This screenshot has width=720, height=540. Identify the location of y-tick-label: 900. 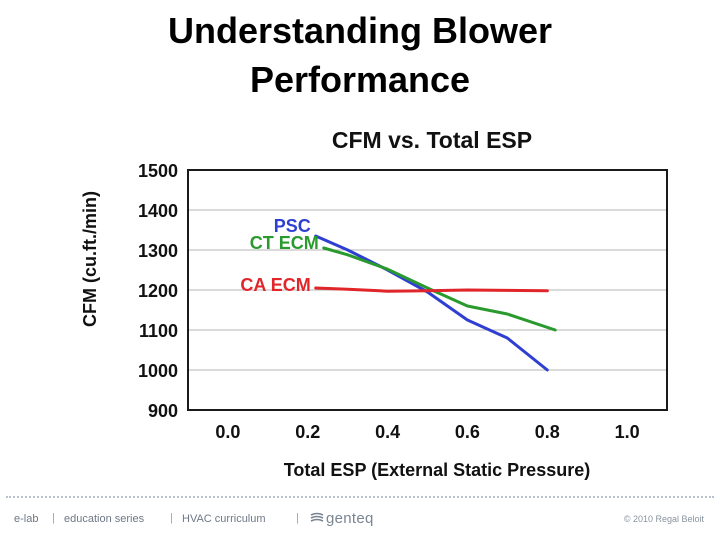
(163, 411).